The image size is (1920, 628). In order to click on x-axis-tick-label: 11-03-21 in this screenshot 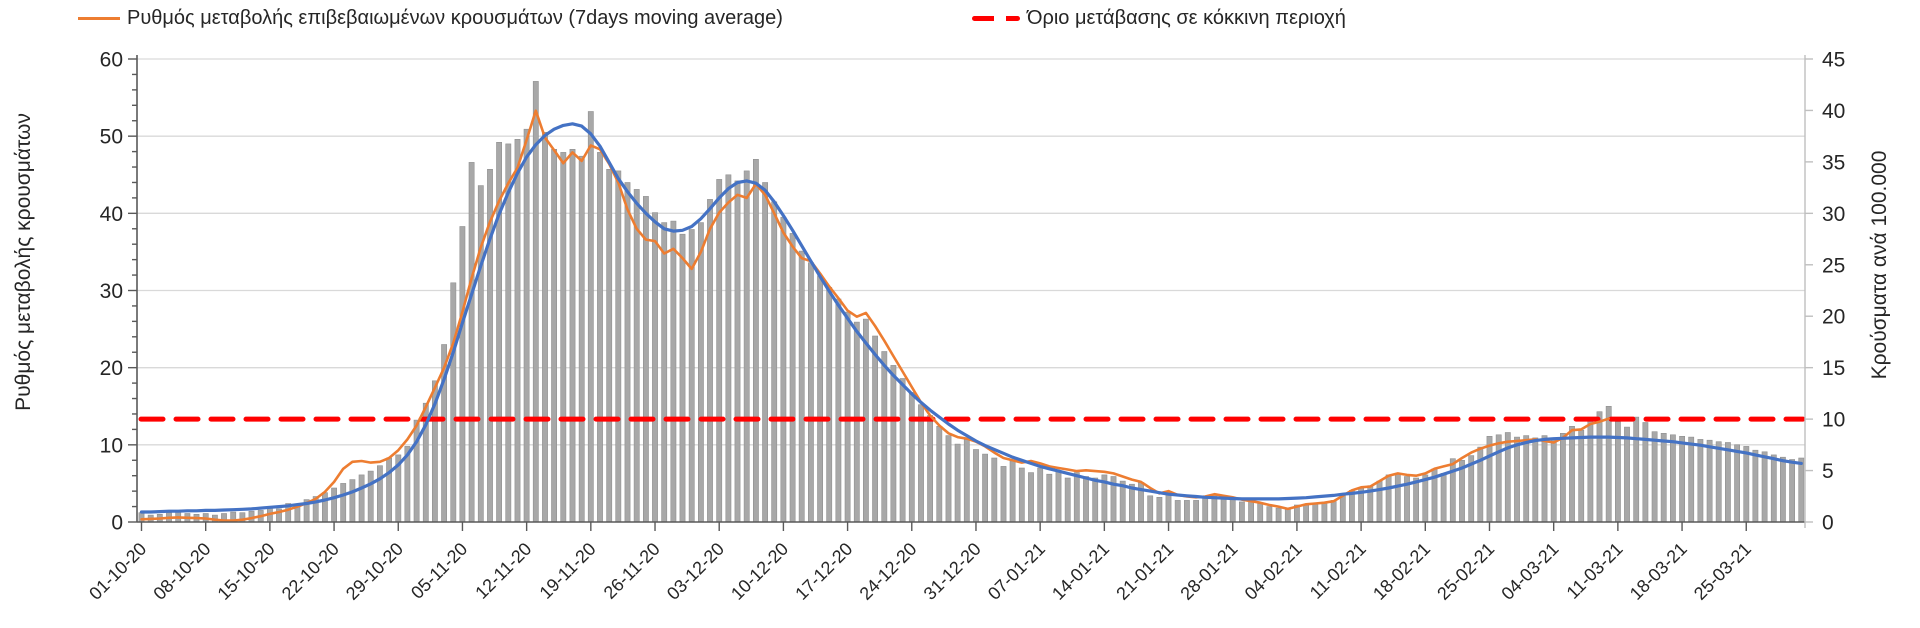, I will do `click(1595, 571)`.